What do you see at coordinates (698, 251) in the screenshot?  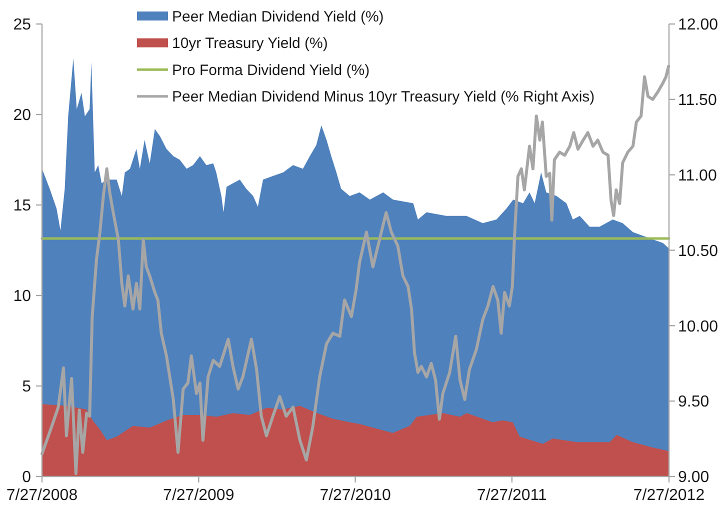 I see `y2-tick-label: 10.50` at bounding box center [698, 251].